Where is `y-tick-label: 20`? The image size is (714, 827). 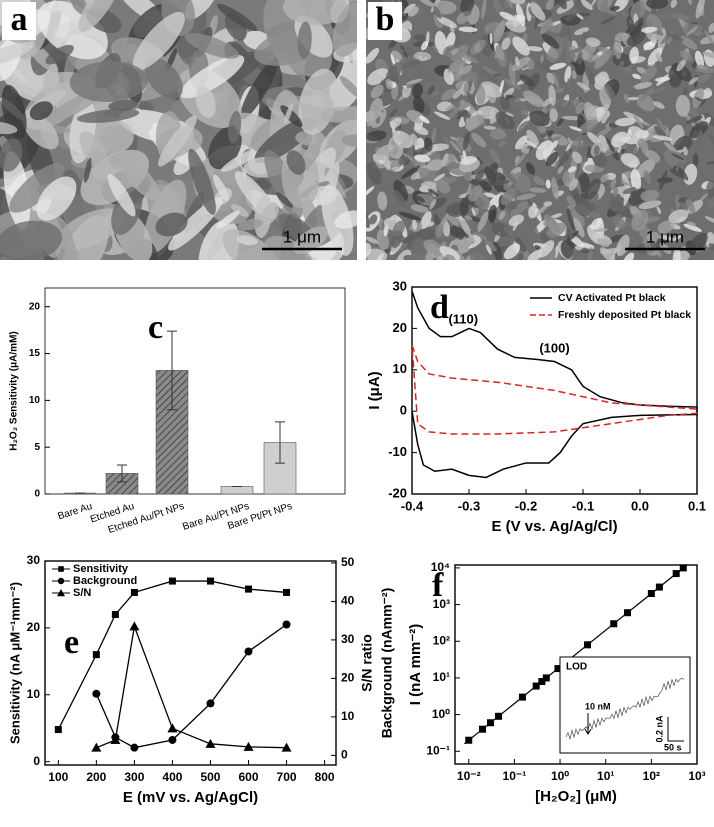 y-tick-label: 20 is located at coordinates (34, 627).